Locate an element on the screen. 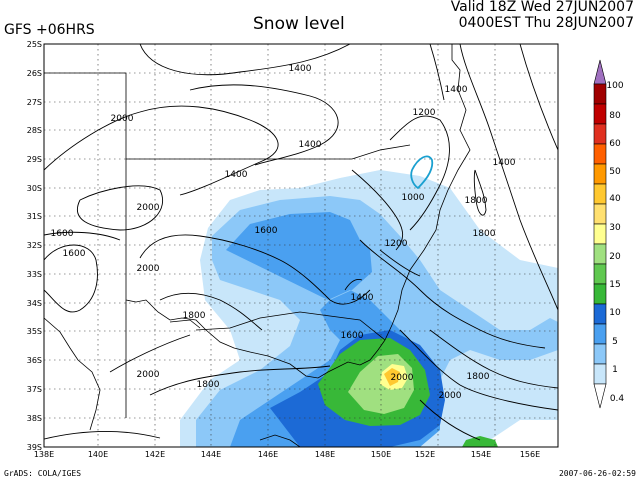 The image size is (640, 480). colorbar-label: 15 is located at coordinates (614, 285).